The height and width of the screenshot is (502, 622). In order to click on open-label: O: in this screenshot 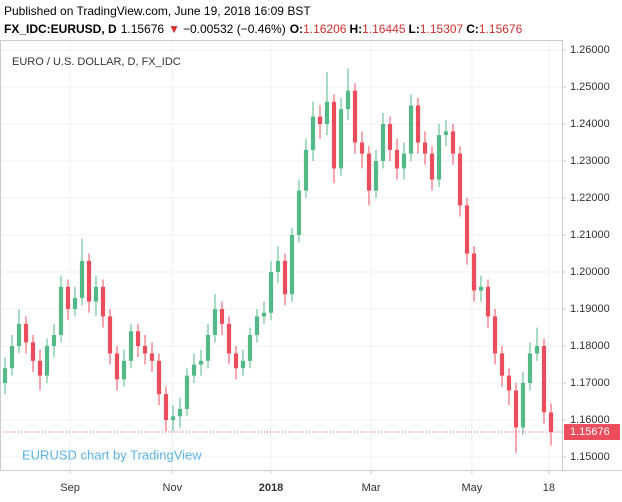, I will do `click(296, 29)`.